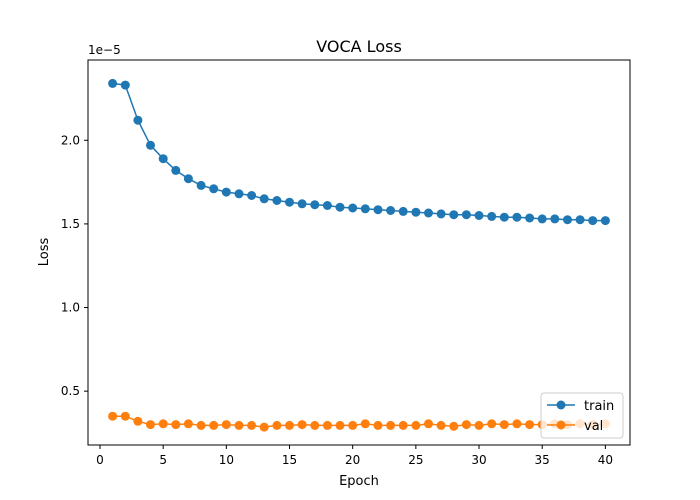 This screenshot has height=500, width=700. Describe the element at coordinates (226, 460) in the screenshot. I see `x-tick-label: 10` at that location.